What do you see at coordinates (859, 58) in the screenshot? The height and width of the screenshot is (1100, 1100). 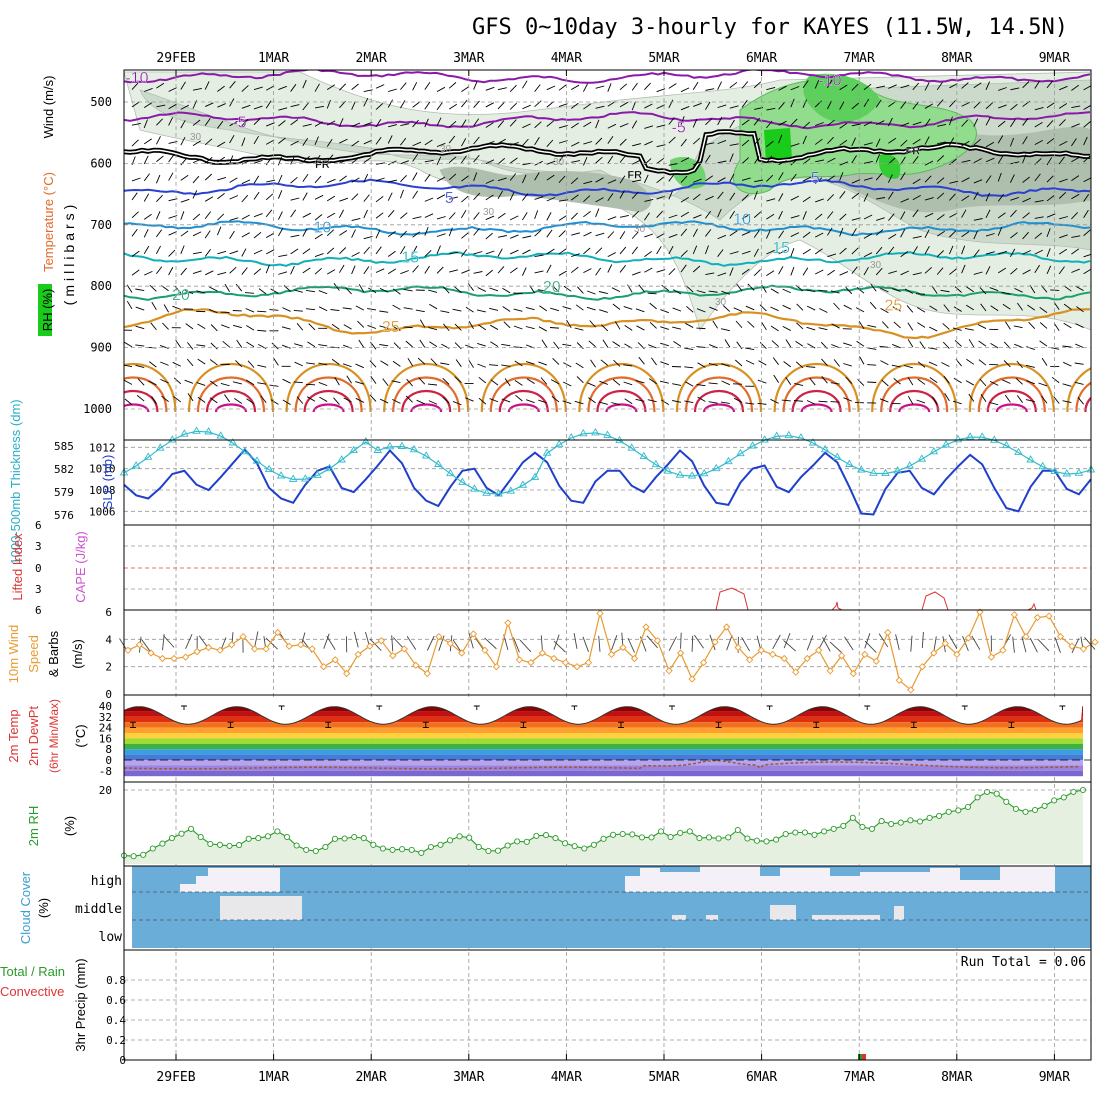 I see `date-label-top: 7MAR` at bounding box center [859, 58].